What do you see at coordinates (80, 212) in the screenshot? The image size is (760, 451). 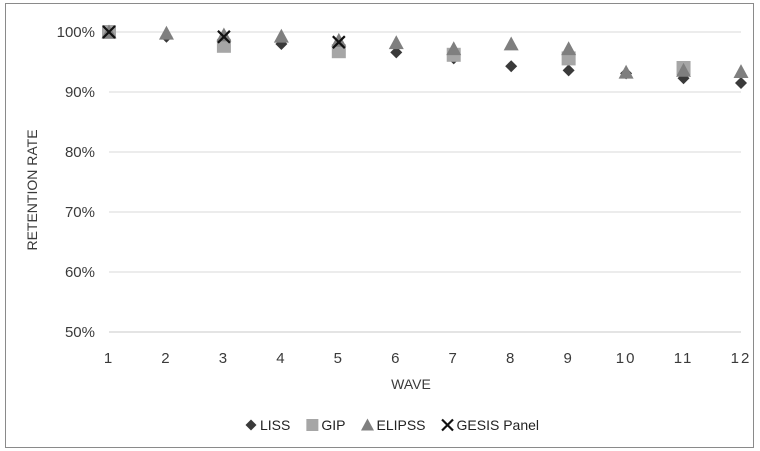 I see `y-tick-label: 70%` at bounding box center [80, 212].